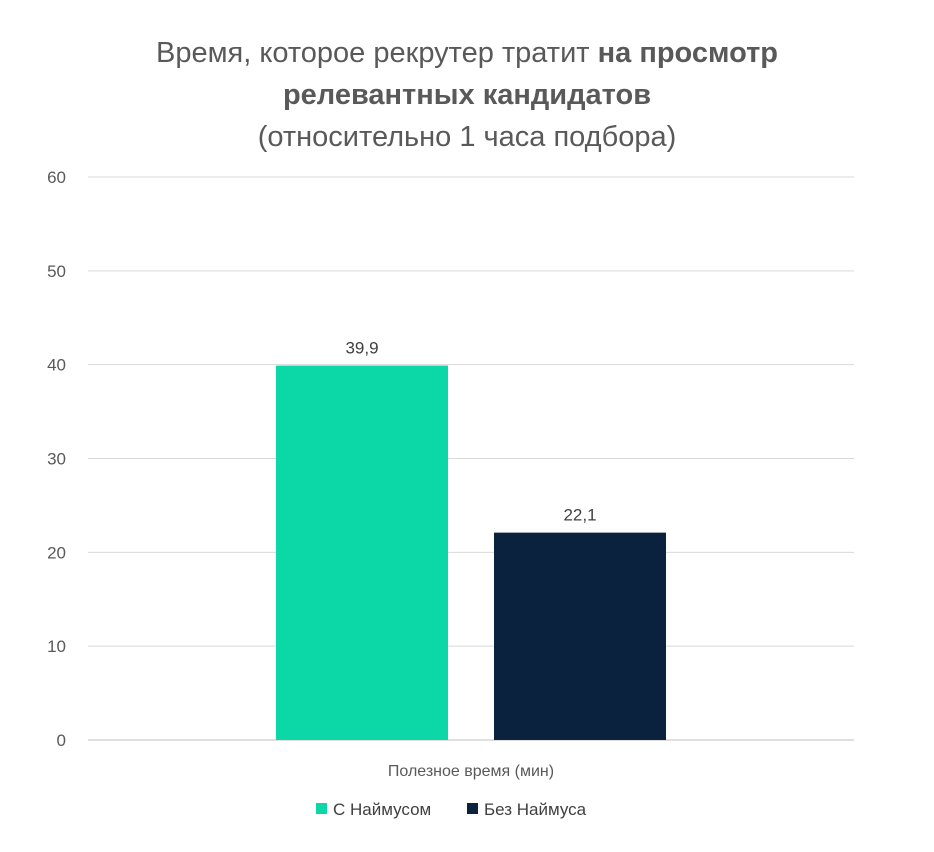 Image resolution: width=934 pixels, height=852 pixels. What do you see at coordinates (451, 809) in the screenshot?
I see `legend: С Наймусом Без Наймуса` at bounding box center [451, 809].